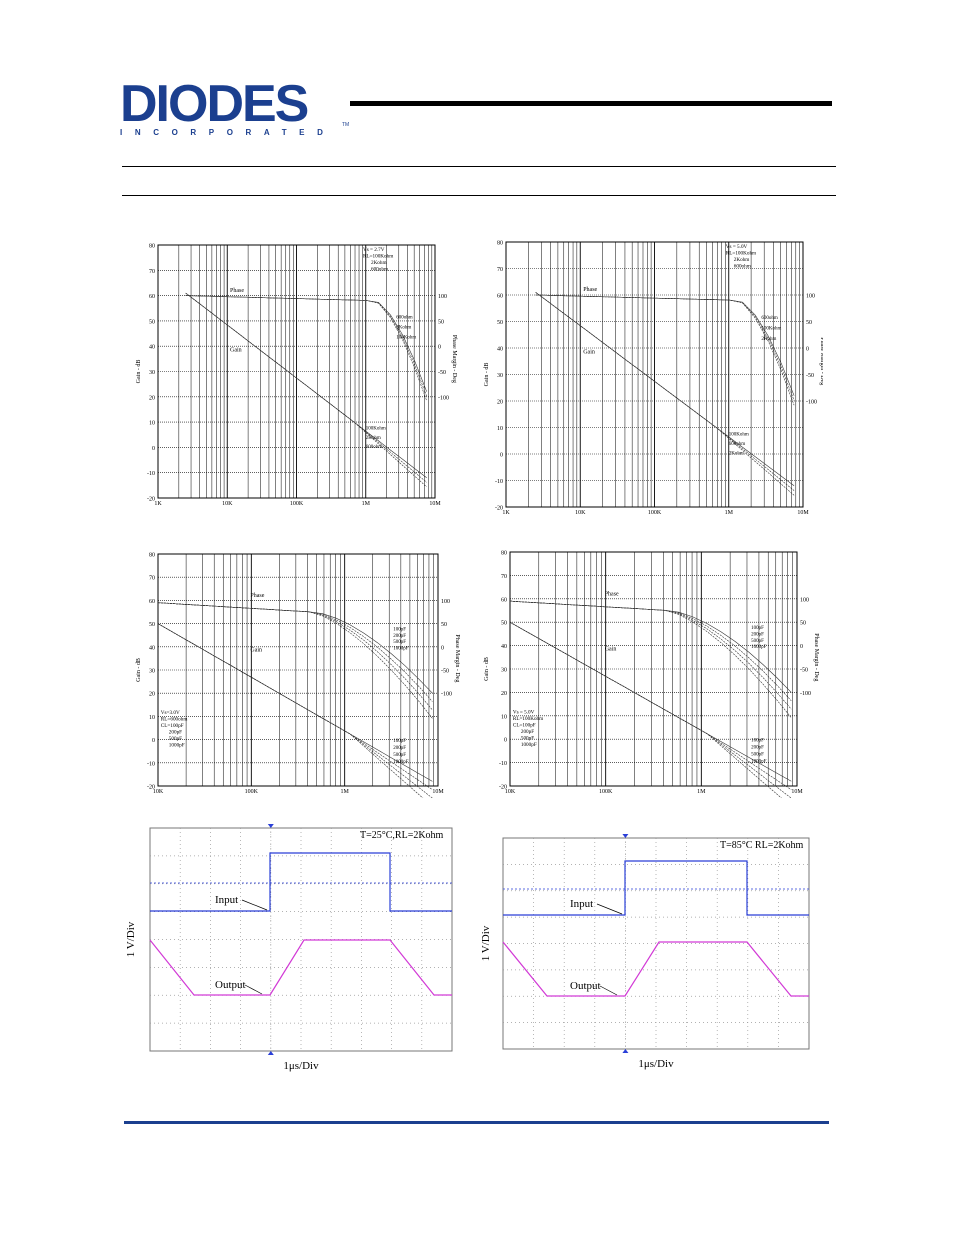 The image size is (954, 1235). I want to click on y-tick-label: 50, so click(500, 323).